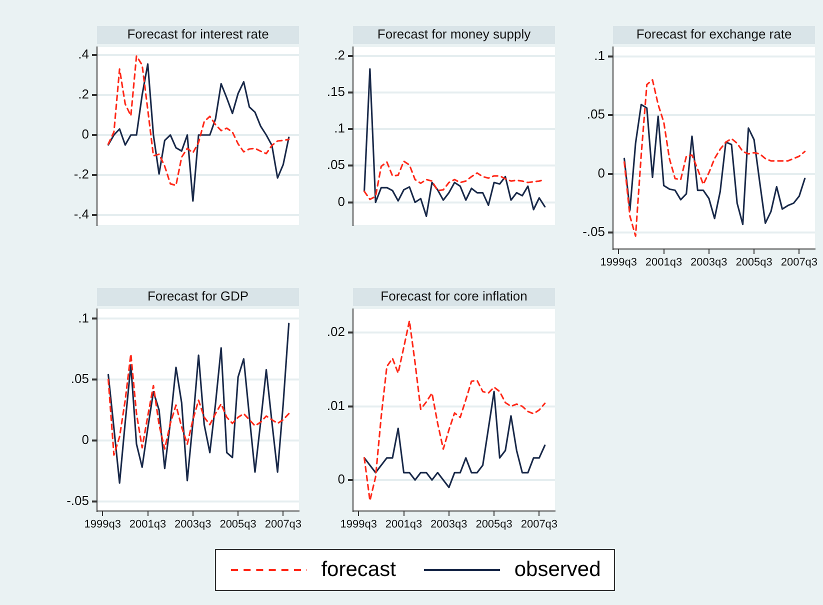 This screenshot has height=605, width=823. Describe the element at coordinates (454, 34) in the screenshot. I see `chart-title: Forecast for money supply` at that location.